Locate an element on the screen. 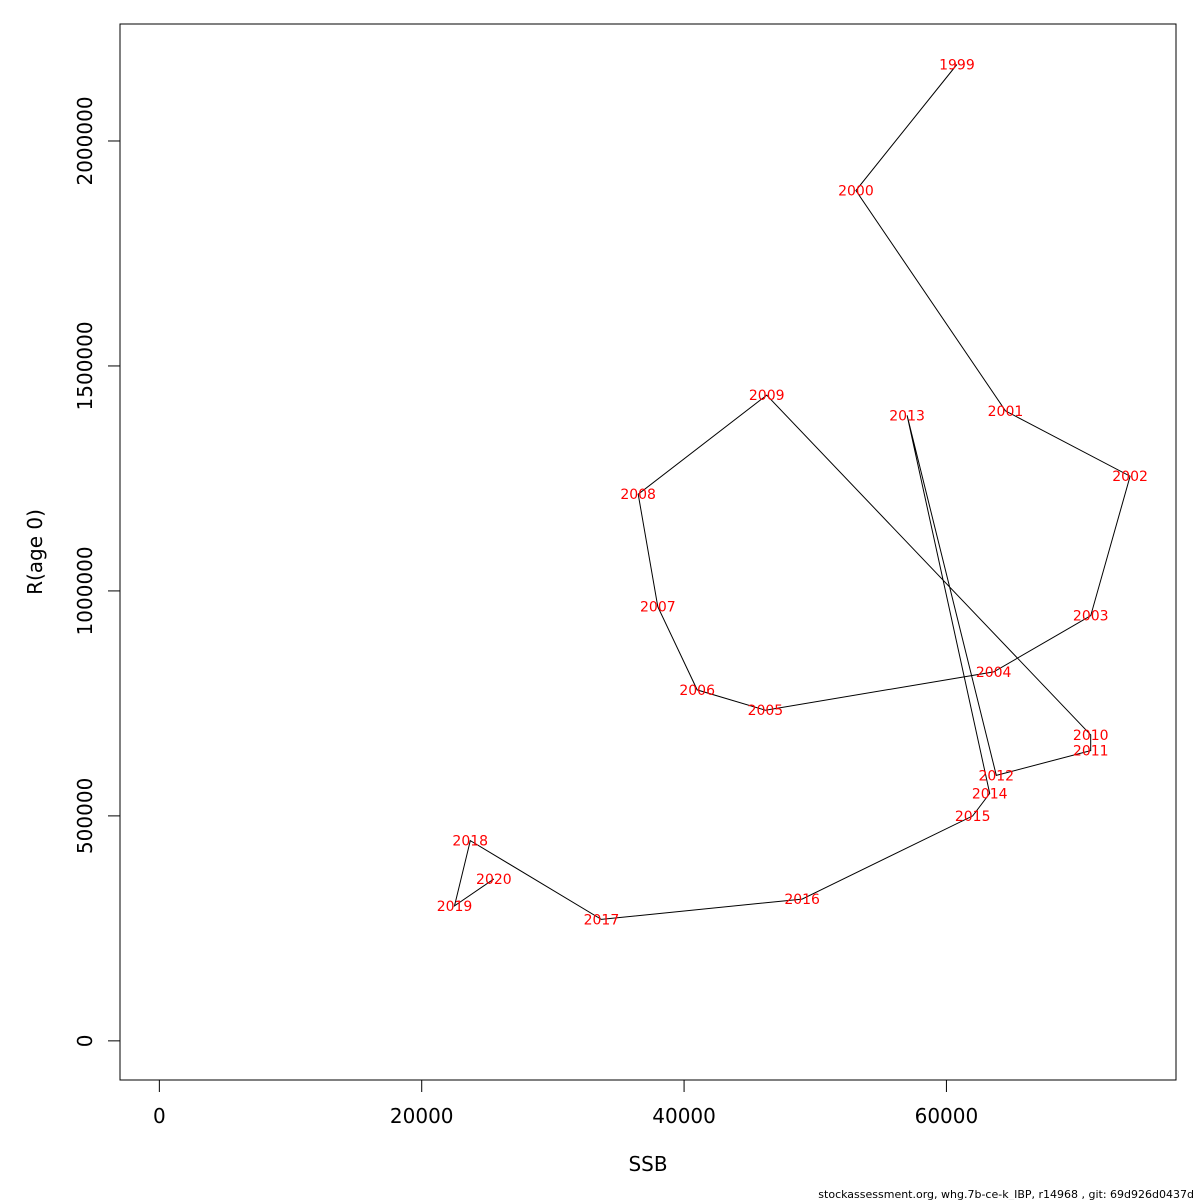  point-label-2007: 2007 is located at coordinates (658, 608).